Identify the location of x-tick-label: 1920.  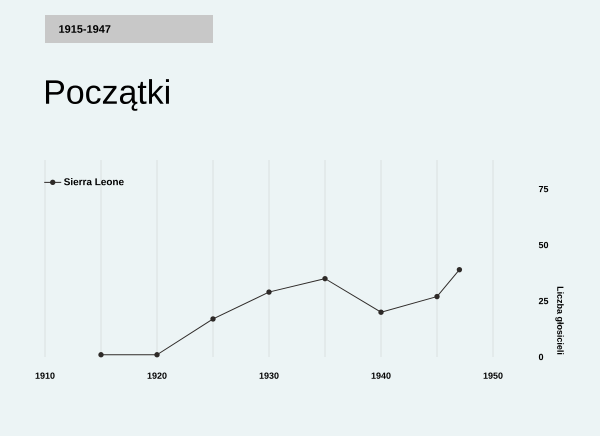
(157, 375).